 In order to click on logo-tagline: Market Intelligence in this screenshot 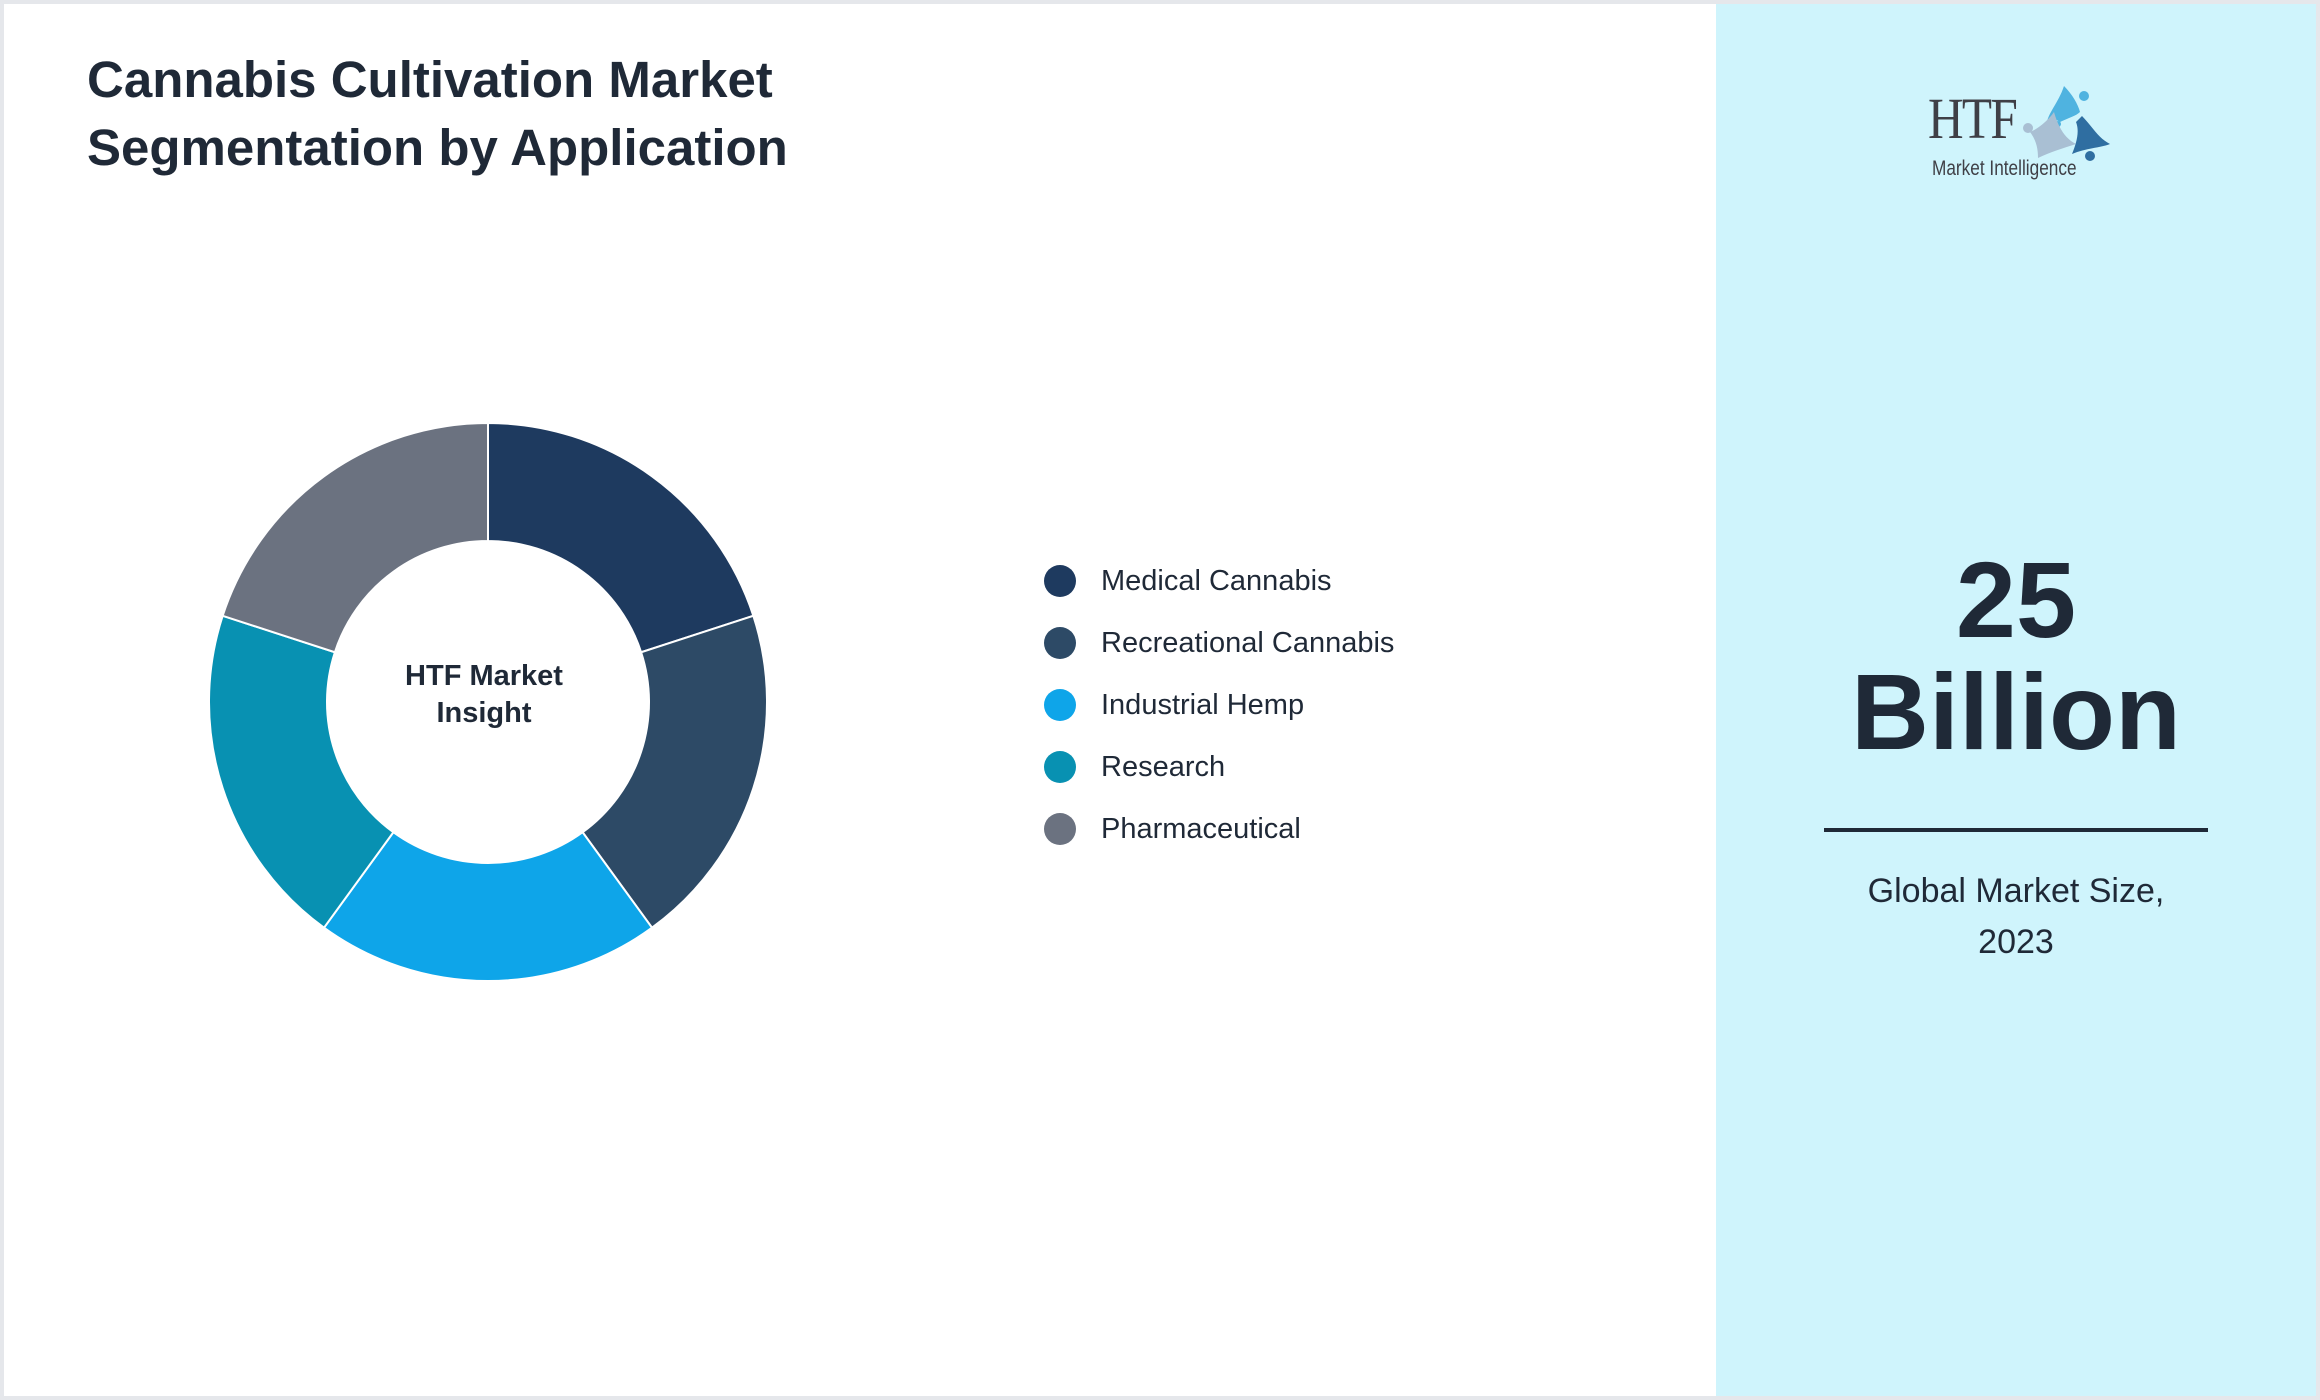, I will do `click(2004, 168)`.